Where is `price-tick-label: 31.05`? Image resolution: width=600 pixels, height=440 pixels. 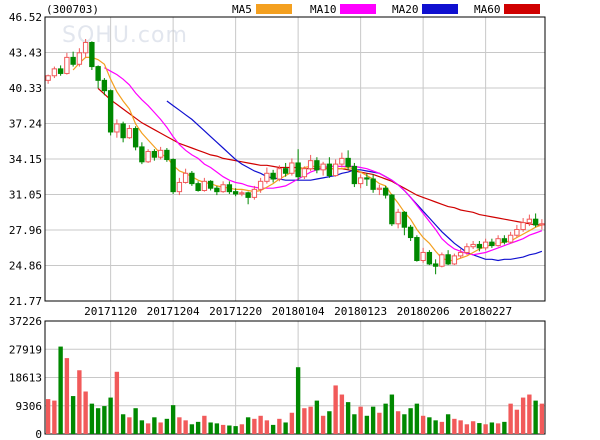
price-tick-label: 31.05 is located at coordinates (25, 195).